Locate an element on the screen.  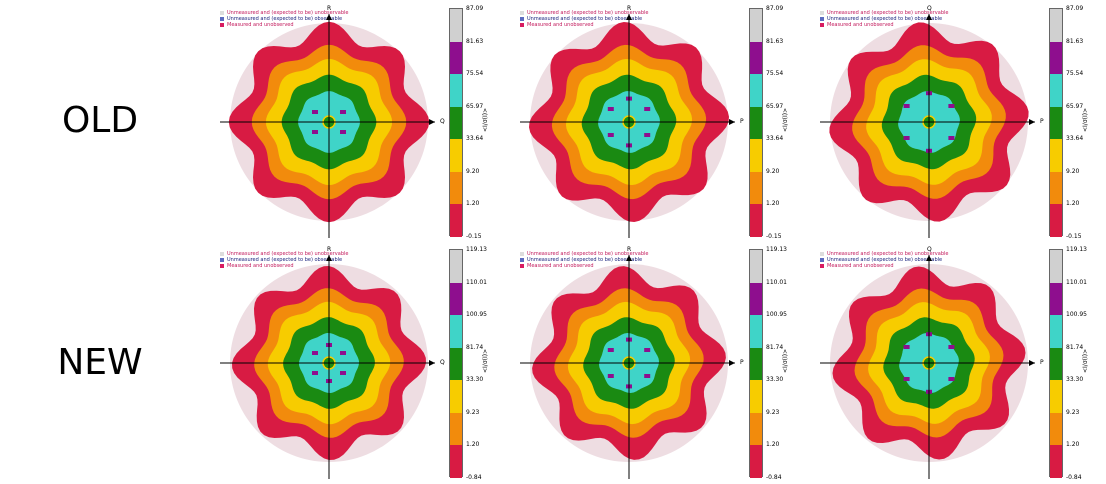
colorbar-tick-label: 9.20 is located at coordinates (773, 171).